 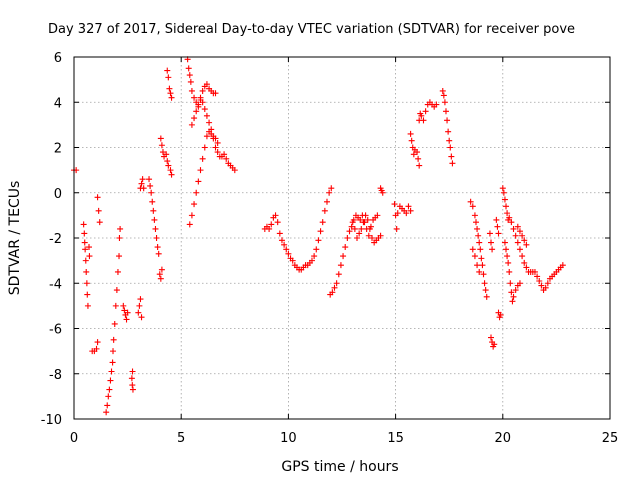 What do you see at coordinates (55, 284) in the screenshot?
I see `y-tick-label: -4` at bounding box center [55, 284].